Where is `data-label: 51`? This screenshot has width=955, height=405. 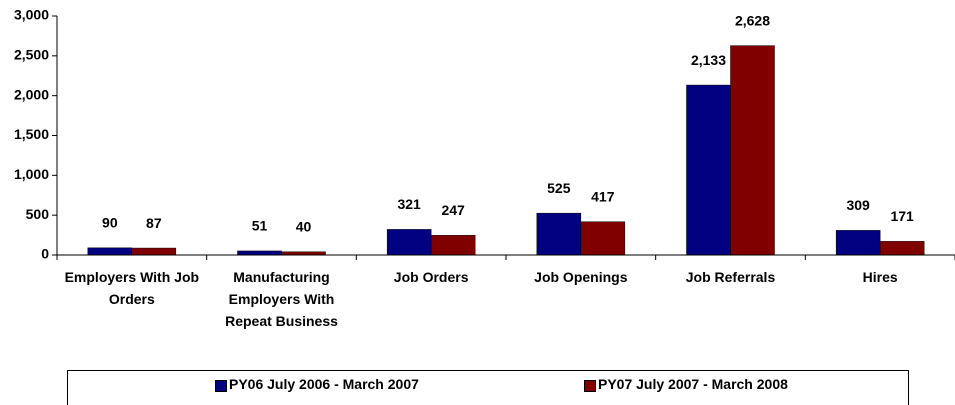
data-label: 51 is located at coordinates (260, 226).